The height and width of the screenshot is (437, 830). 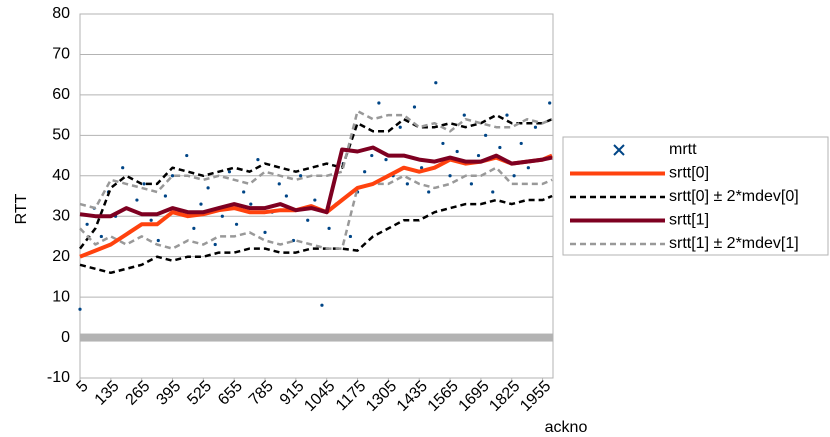 I want to click on x-tick-label: 525, so click(x=199, y=393).